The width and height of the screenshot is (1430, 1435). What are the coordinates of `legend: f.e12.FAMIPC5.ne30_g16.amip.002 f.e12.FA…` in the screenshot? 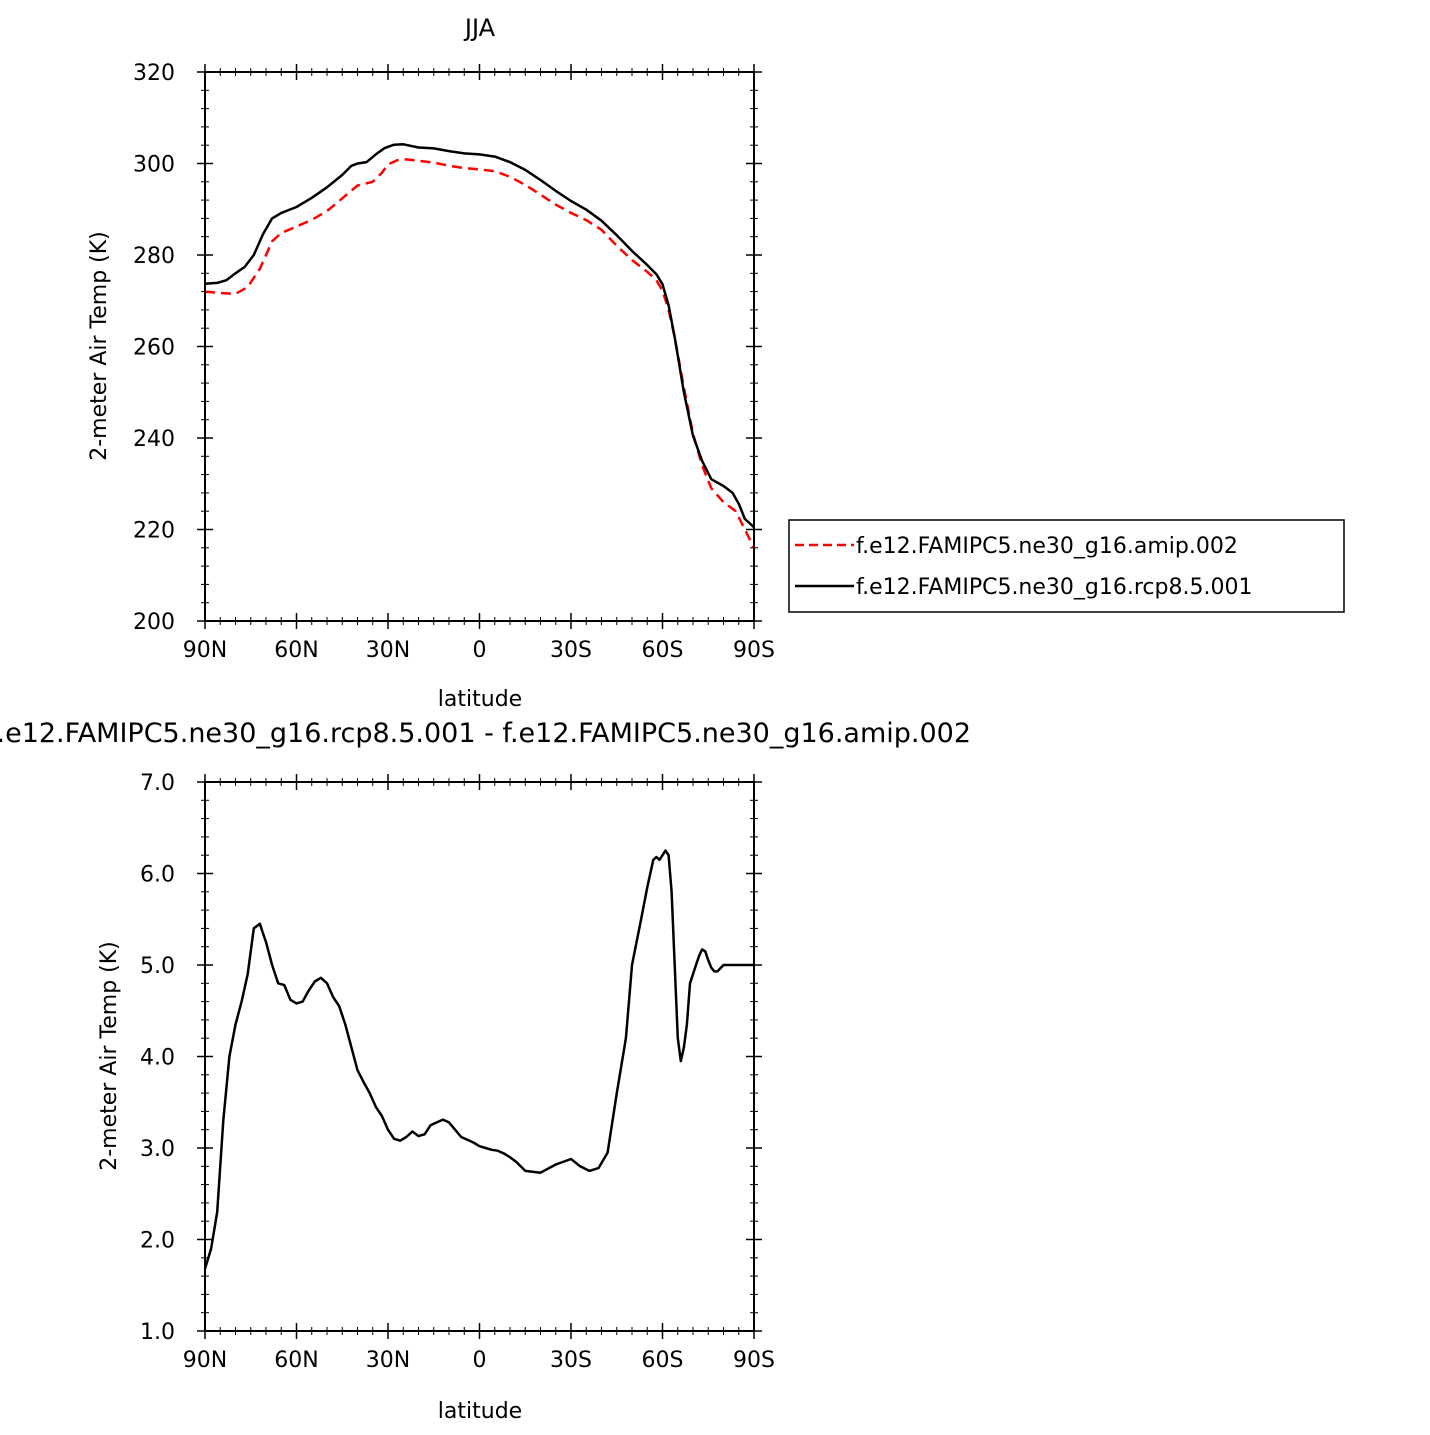 It's located at (1066, 566).